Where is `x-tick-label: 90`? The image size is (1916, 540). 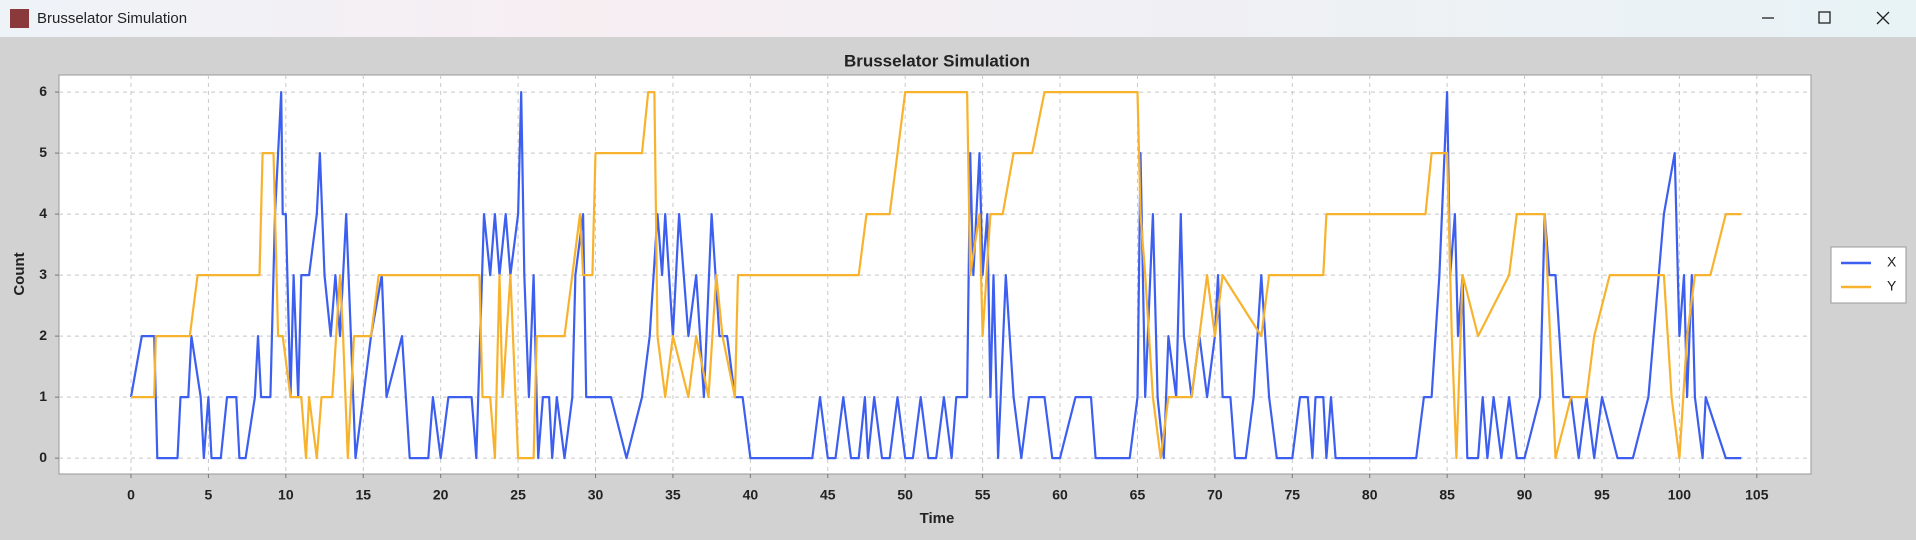 x-tick-label: 90 is located at coordinates (1525, 495).